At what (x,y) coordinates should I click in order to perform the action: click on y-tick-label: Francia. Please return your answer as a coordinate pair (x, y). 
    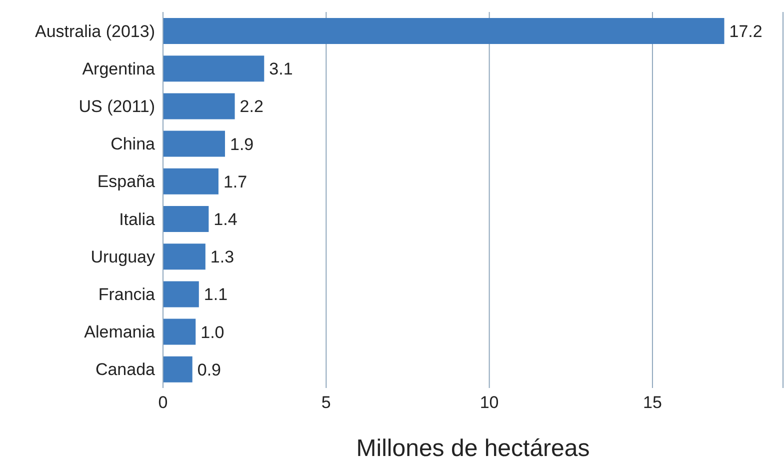
    Looking at the image, I should click on (127, 294).